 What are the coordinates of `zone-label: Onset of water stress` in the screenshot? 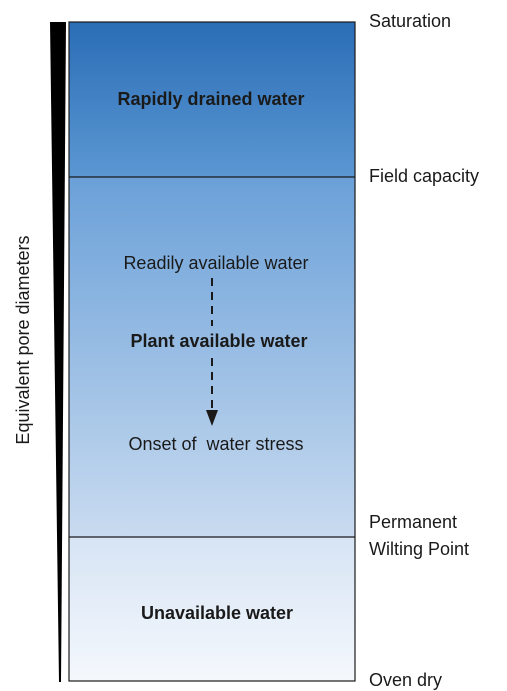 It's located at (215, 444).